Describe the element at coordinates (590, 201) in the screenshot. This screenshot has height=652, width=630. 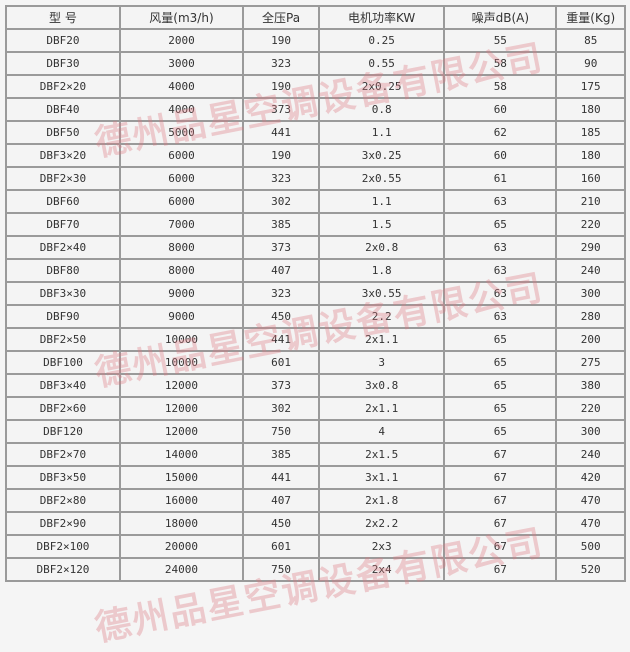
I see `table-cell: 210` at that location.